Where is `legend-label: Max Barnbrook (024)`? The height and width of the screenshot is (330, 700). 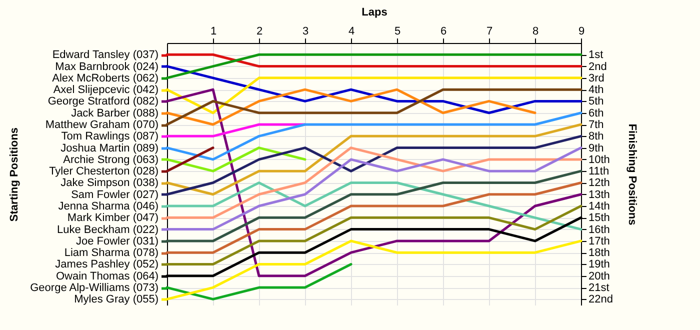 legend-label: Max Barnbrook (024) is located at coordinates (106, 66).